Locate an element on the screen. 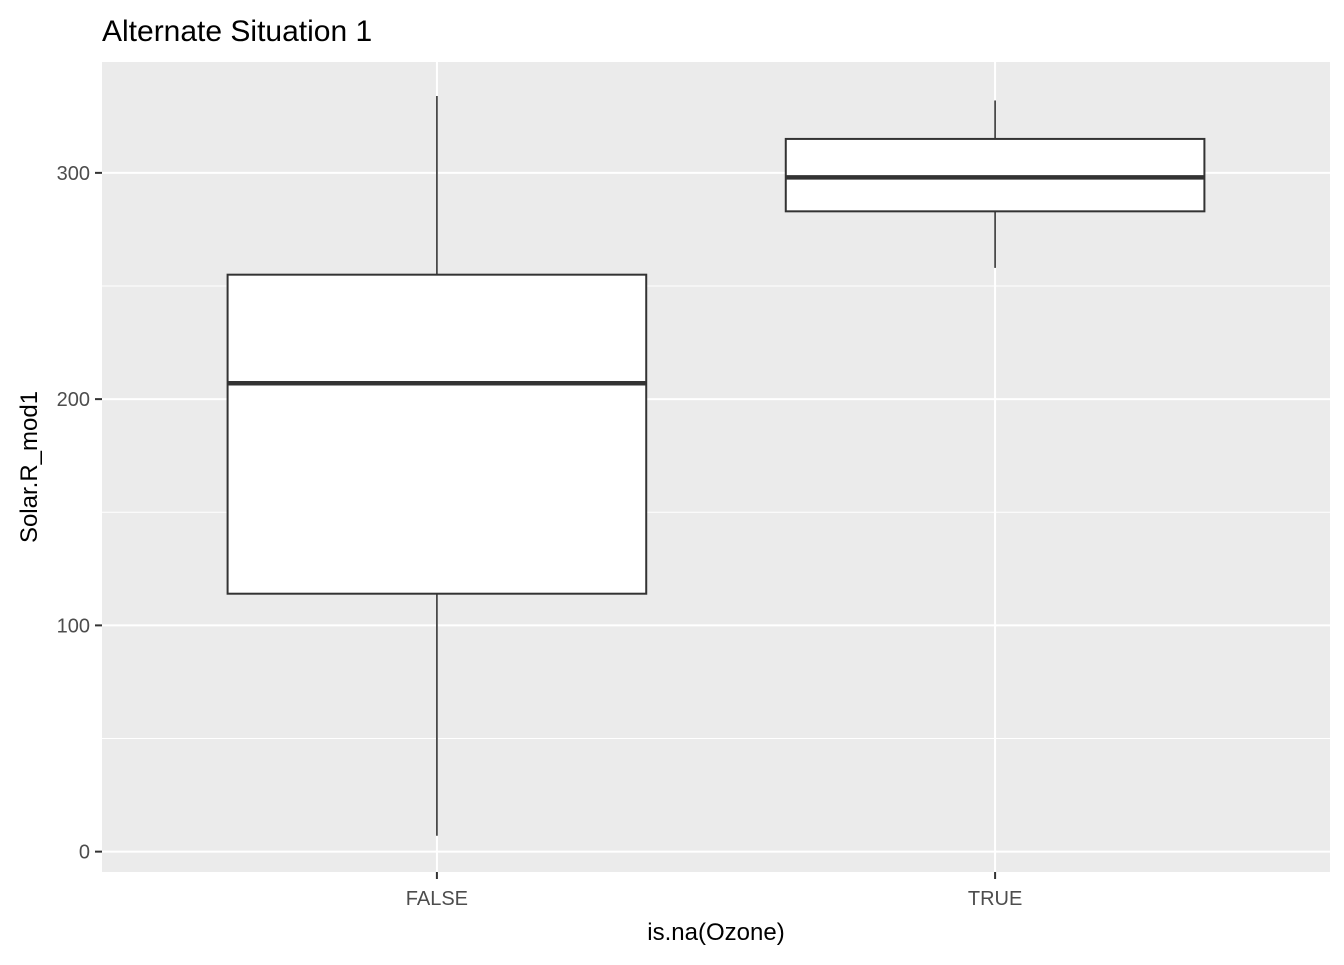 Image resolution: width=1344 pixels, height=965 pixels. y-axis-title: Solar.R_mod1 is located at coordinates (29, 467).